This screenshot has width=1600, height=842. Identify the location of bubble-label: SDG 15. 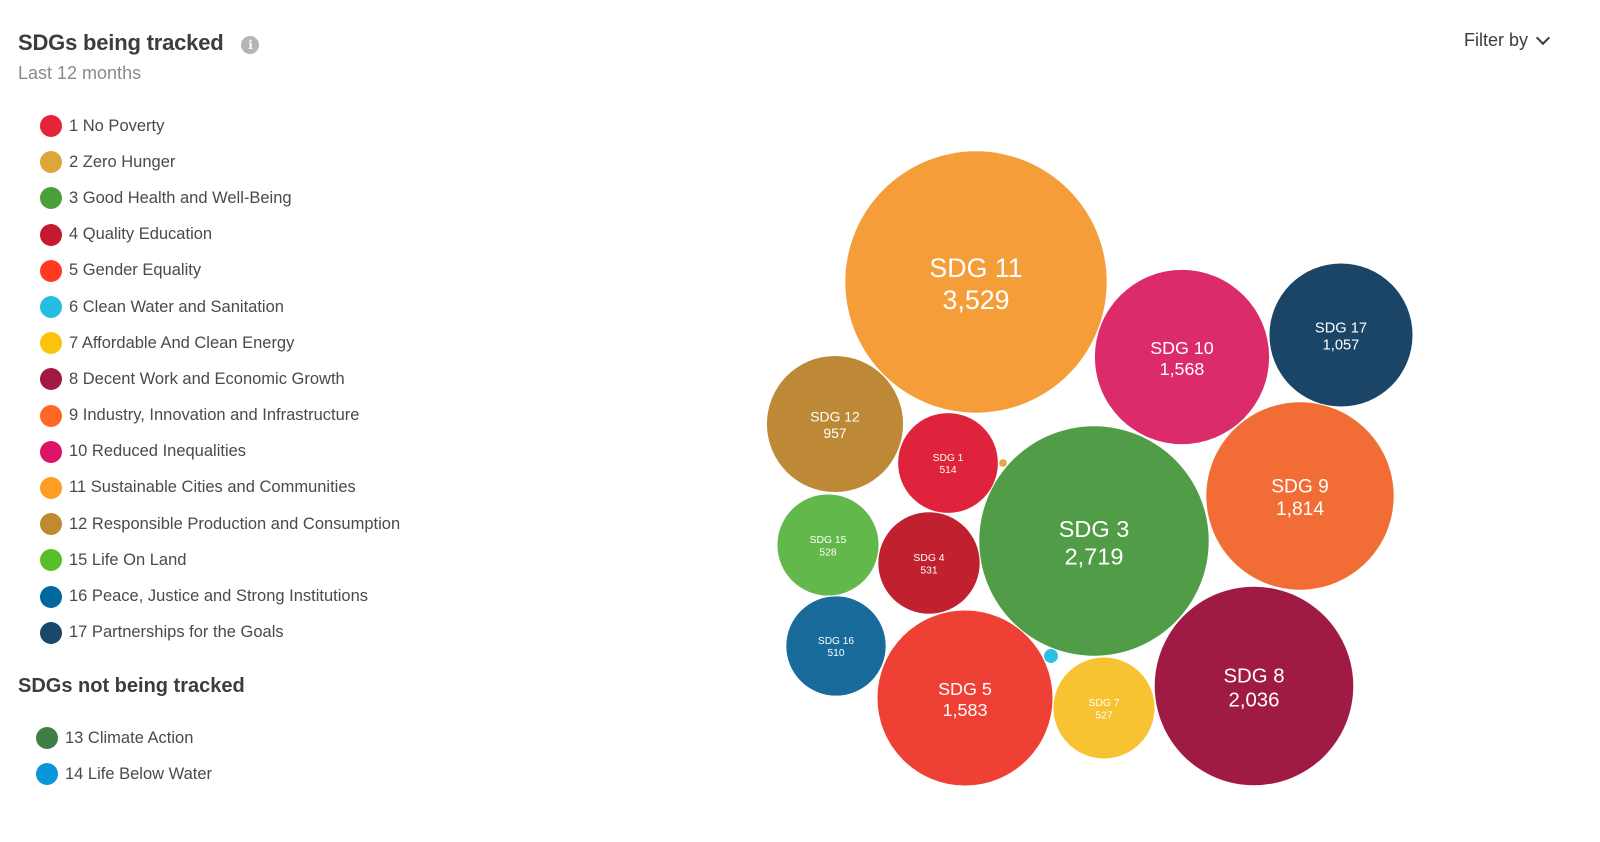
(828, 540).